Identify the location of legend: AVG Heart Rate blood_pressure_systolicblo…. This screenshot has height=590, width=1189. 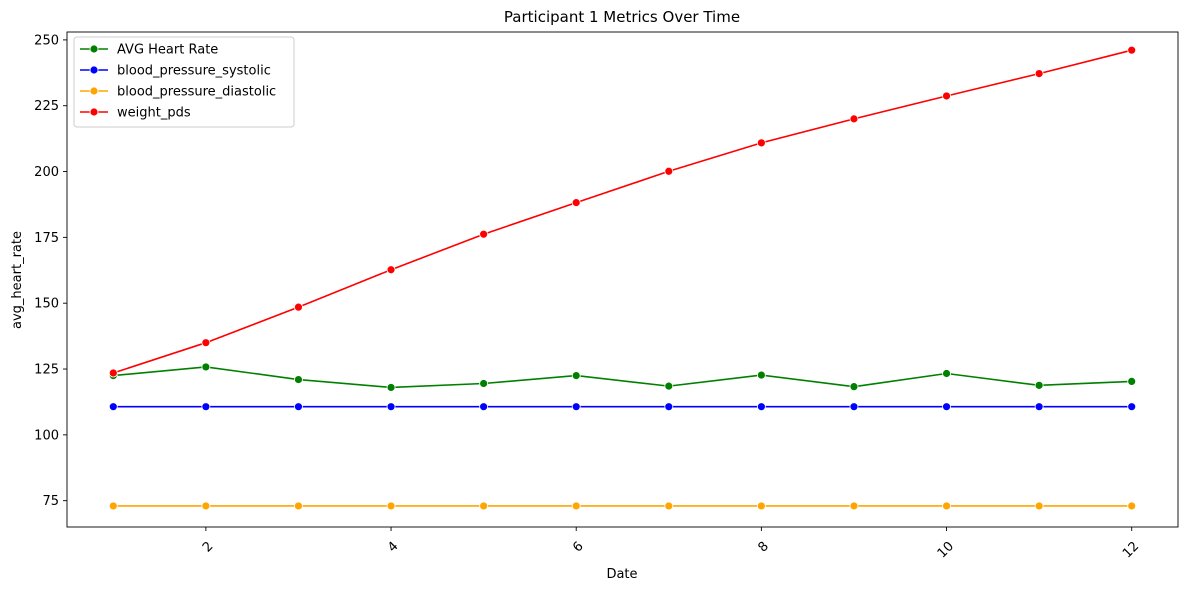
(184, 82).